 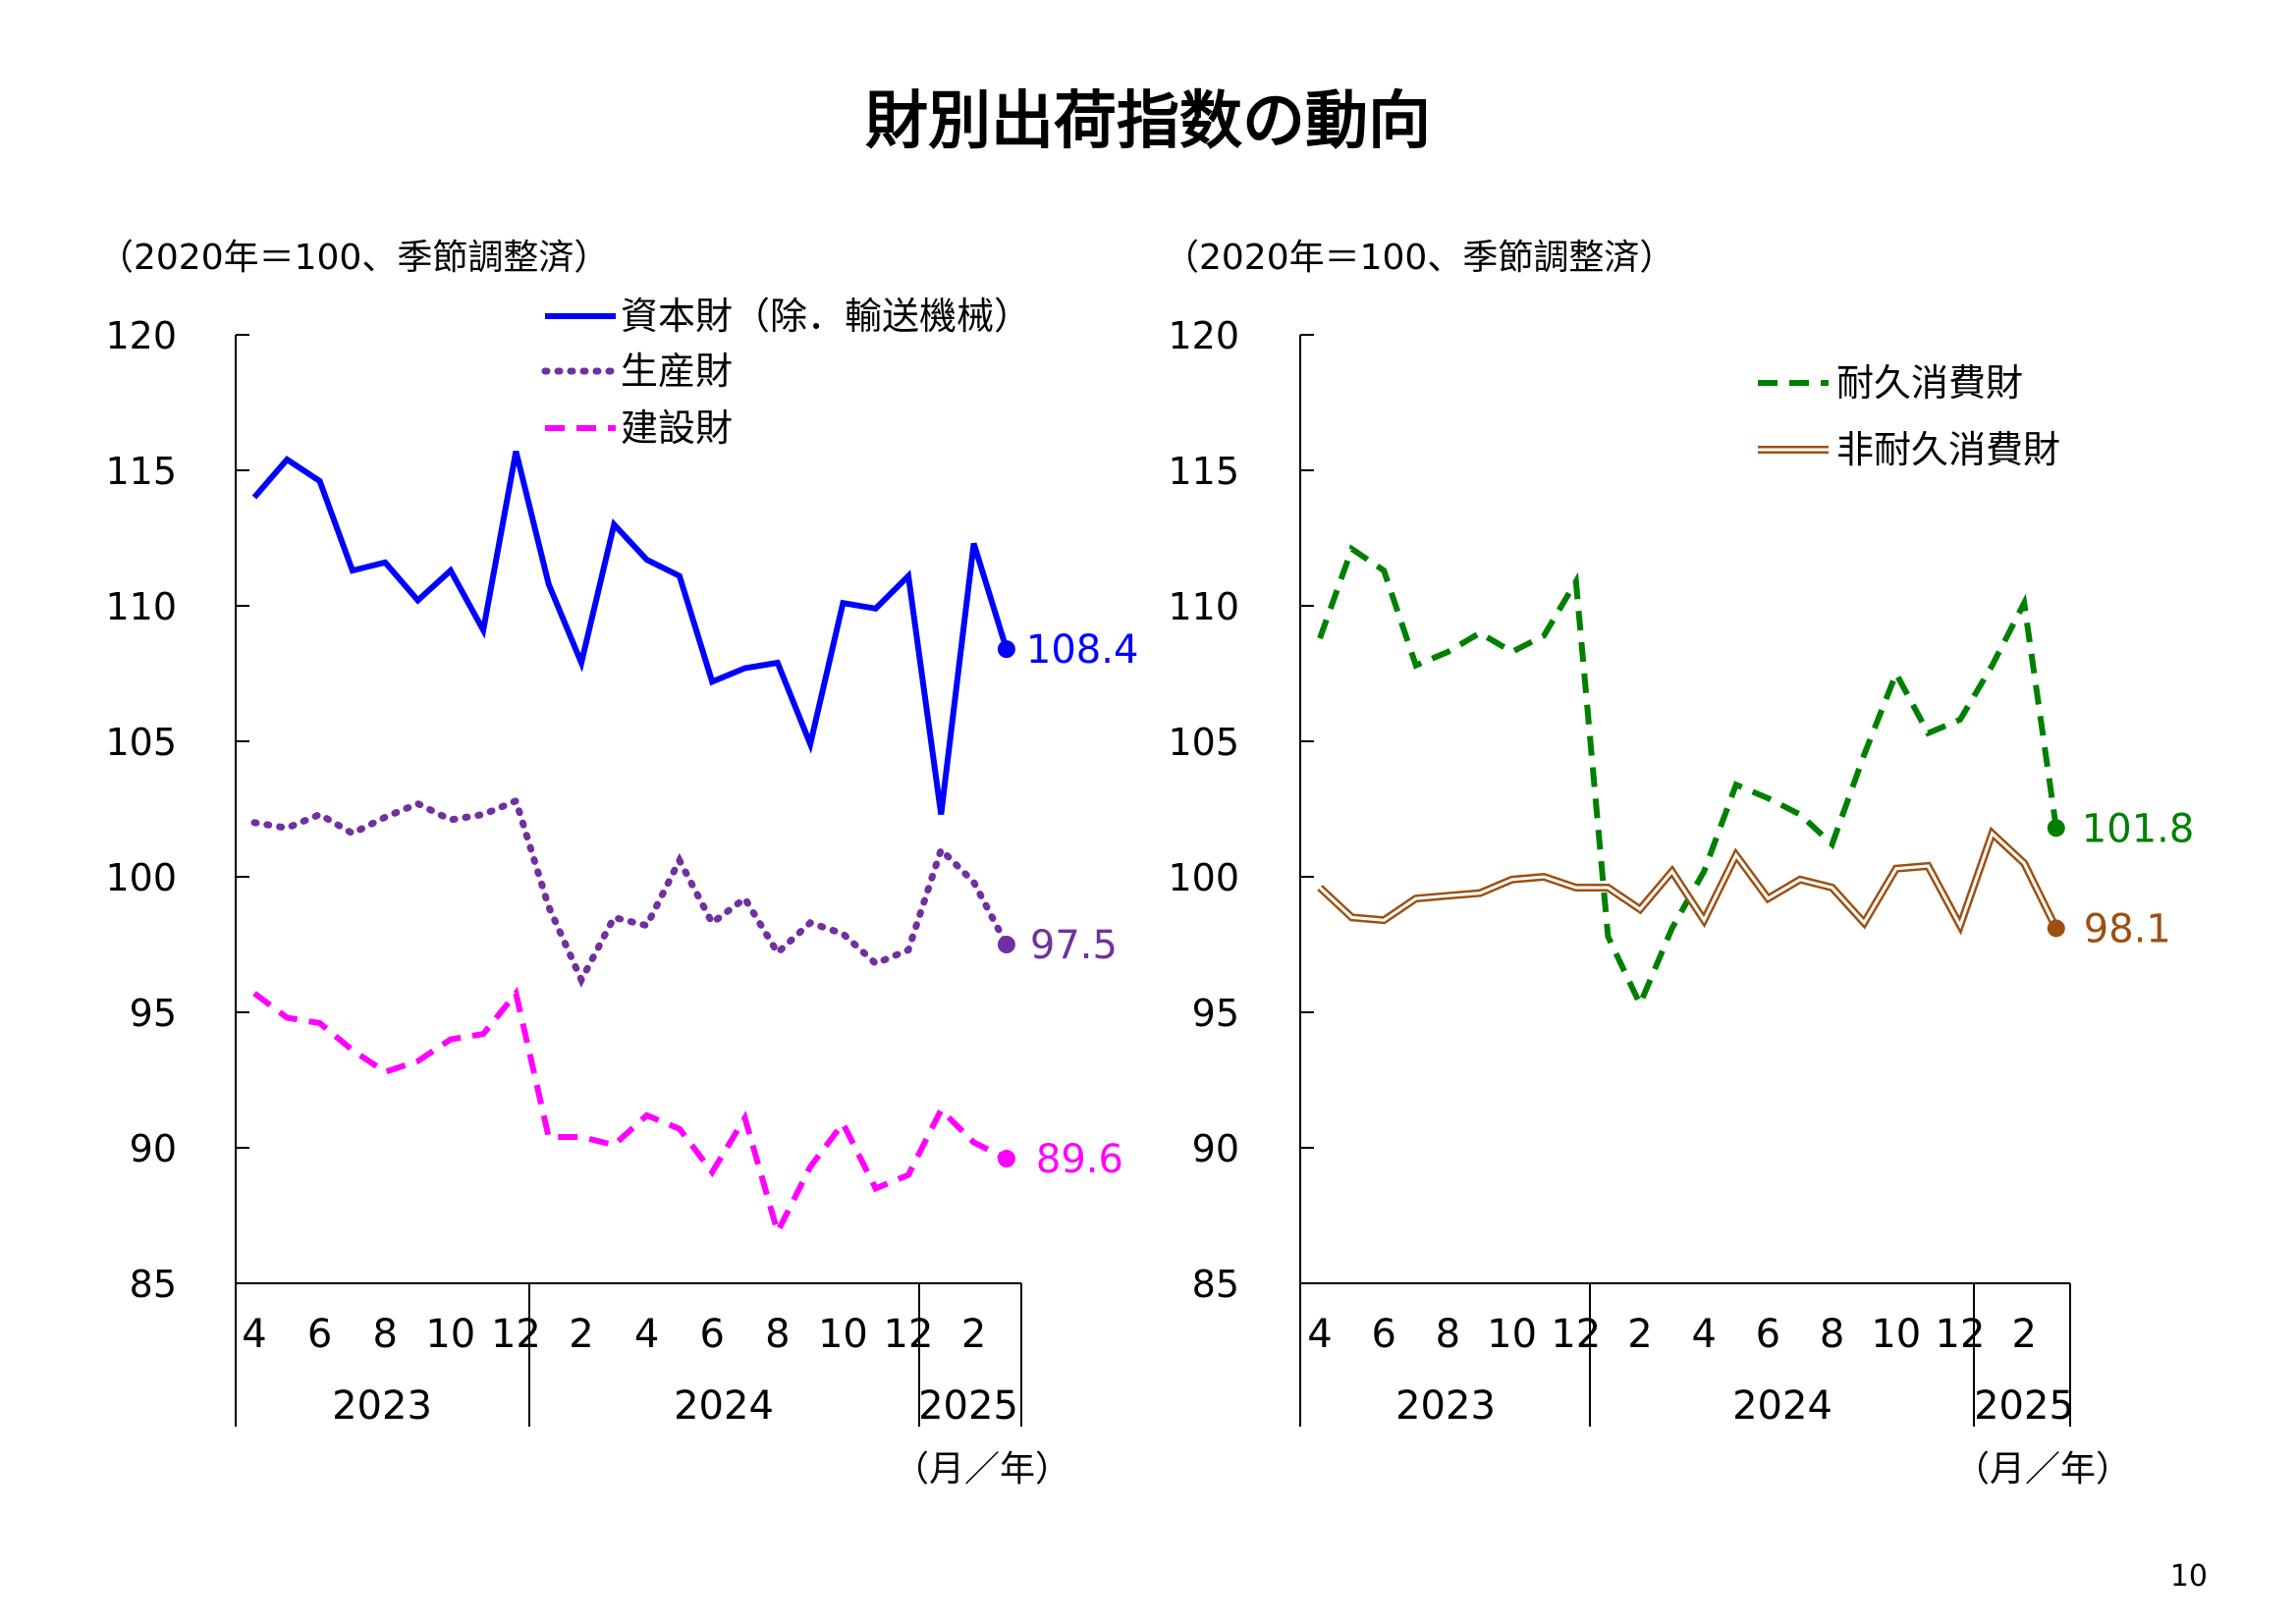 I want to click on series-line-outer, so click(x=1688, y=881).